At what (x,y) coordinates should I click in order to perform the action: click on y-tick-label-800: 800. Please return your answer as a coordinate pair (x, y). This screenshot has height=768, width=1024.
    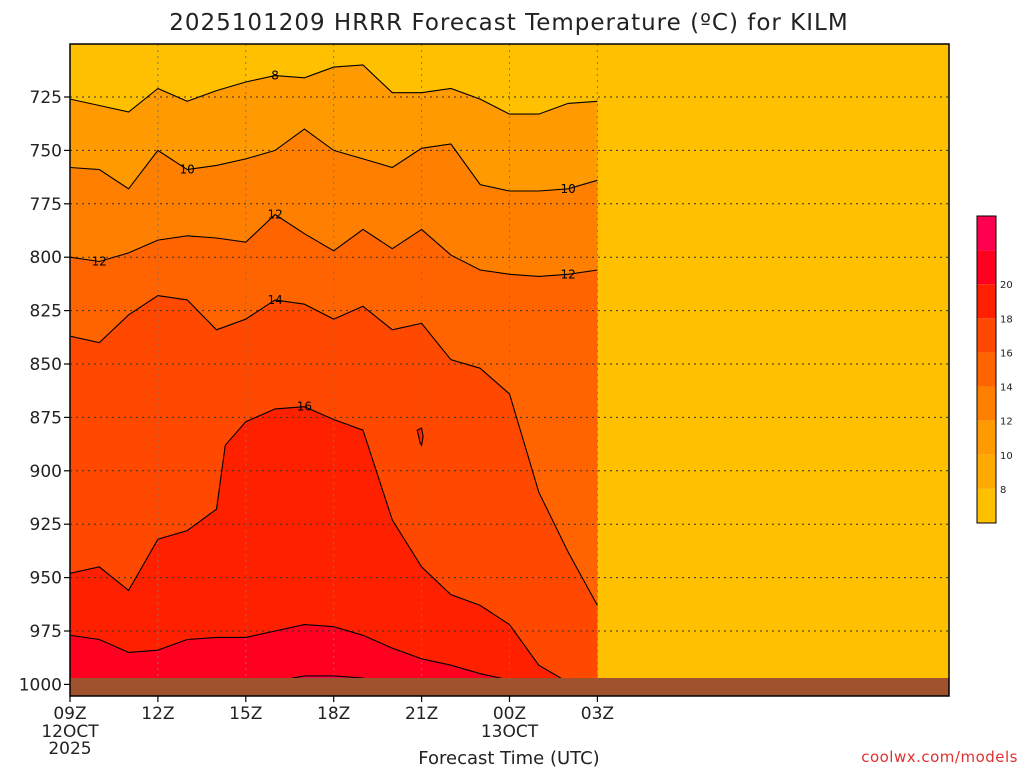
    Looking at the image, I should click on (46, 258).